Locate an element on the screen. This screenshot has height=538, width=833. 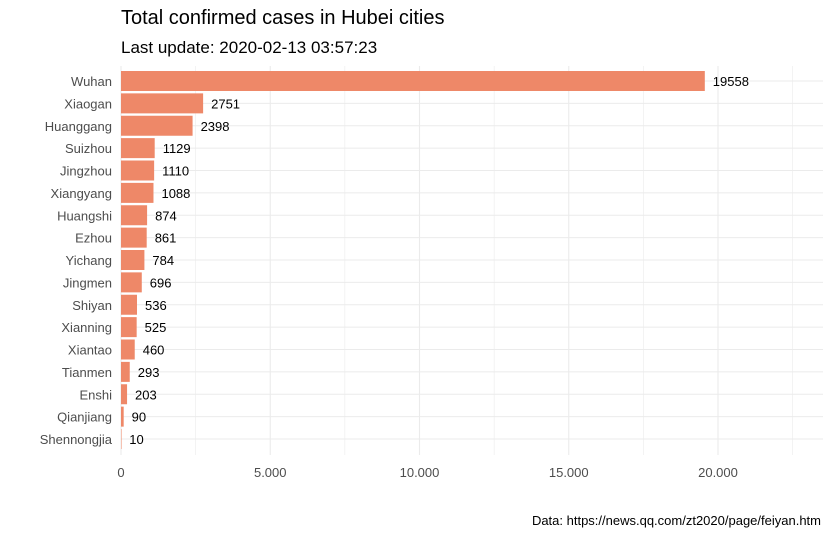
data-label-suizhou: 1129 is located at coordinates (177, 148).